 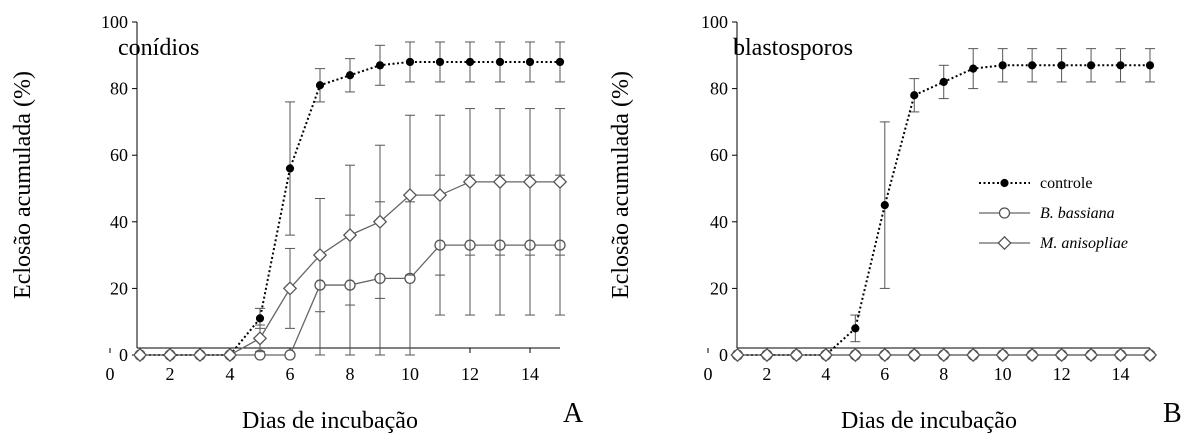 What do you see at coordinates (1172, 413) in the screenshot?
I see `panel-label: B` at bounding box center [1172, 413].